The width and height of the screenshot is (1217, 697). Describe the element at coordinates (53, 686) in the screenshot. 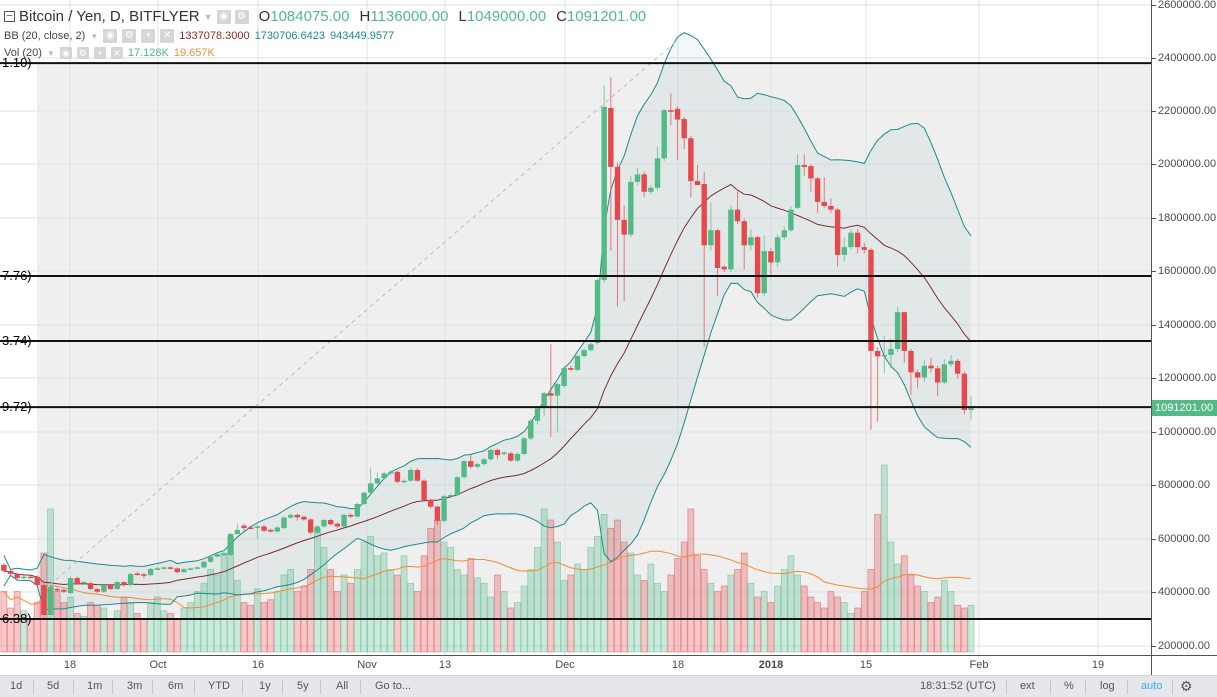

I see `range-5d: 5d` at that location.